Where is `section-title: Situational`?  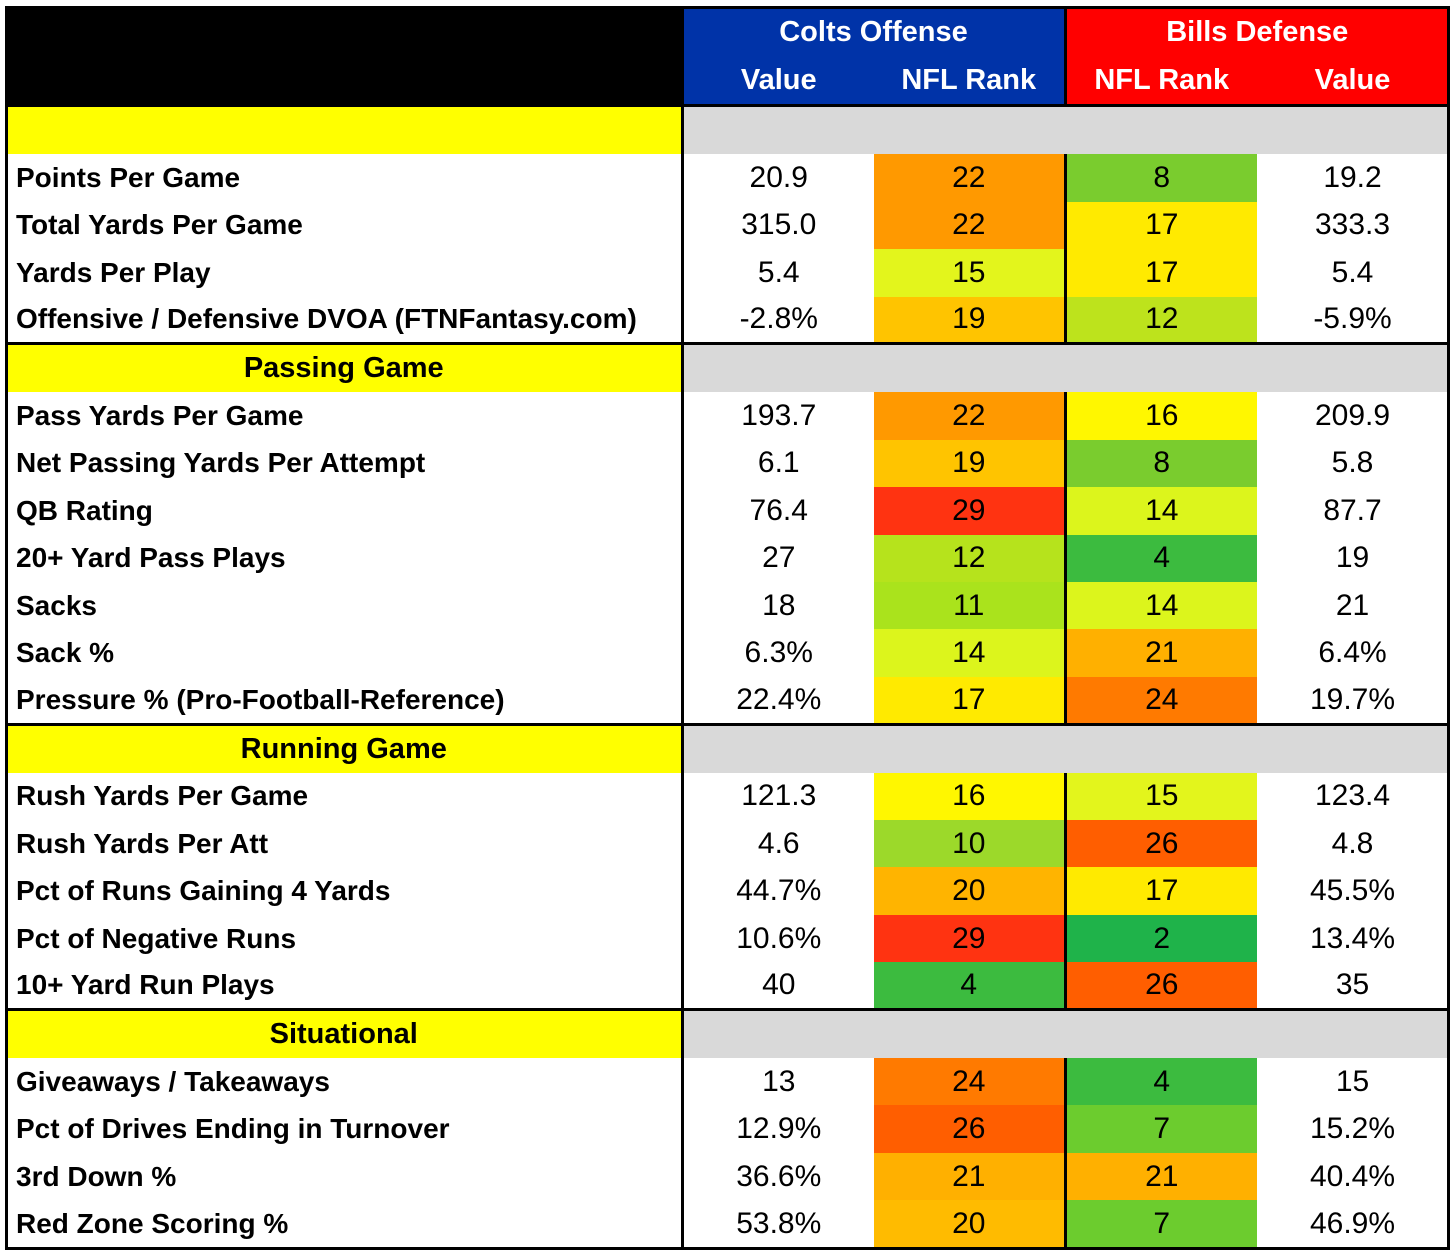
section-title: Situational is located at coordinates (345, 1033).